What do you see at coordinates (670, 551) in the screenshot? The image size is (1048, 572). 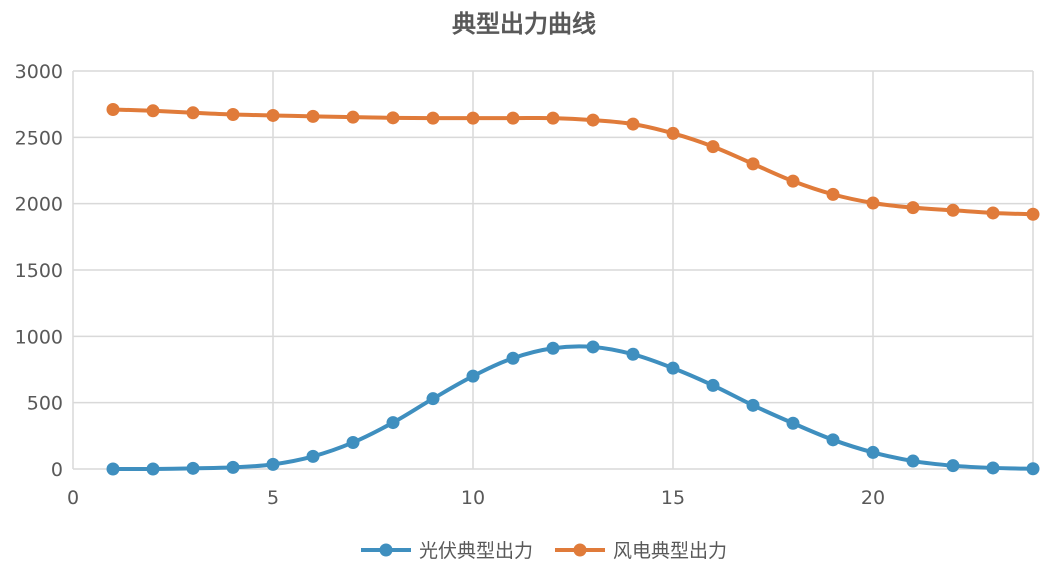 I see `legend-label: 风电典型出力` at bounding box center [670, 551].